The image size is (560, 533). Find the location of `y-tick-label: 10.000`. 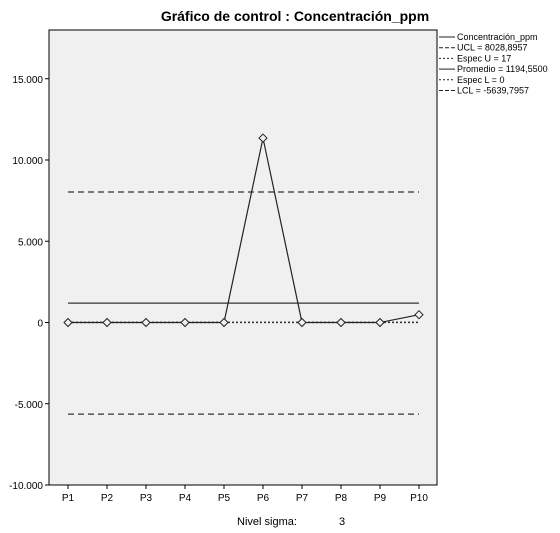

y-tick-label: 10.000 is located at coordinates (27, 161).